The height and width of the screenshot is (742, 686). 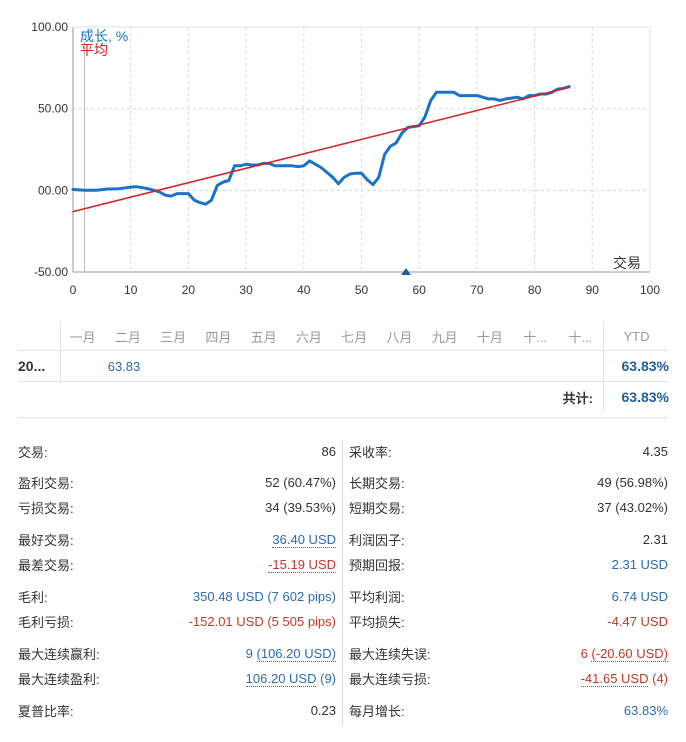 I want to click on stat-label: 盈利交易:, so click(x=46, y=483).